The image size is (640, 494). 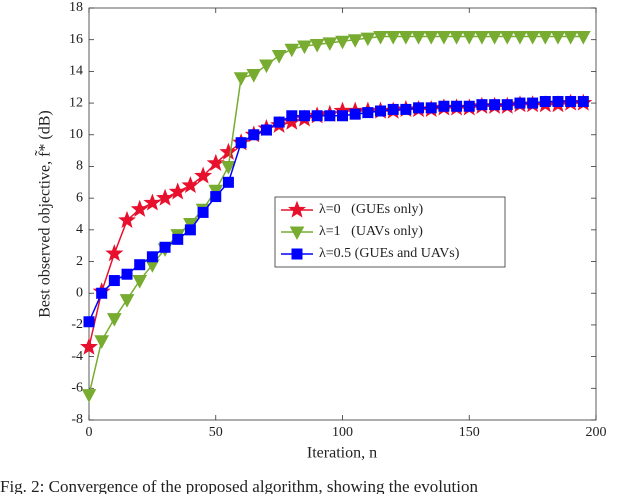 What do you see at coordinates (76, 39) in the screenshot?
I see `y-tick-label: 16` at bounding box center [76, 39].